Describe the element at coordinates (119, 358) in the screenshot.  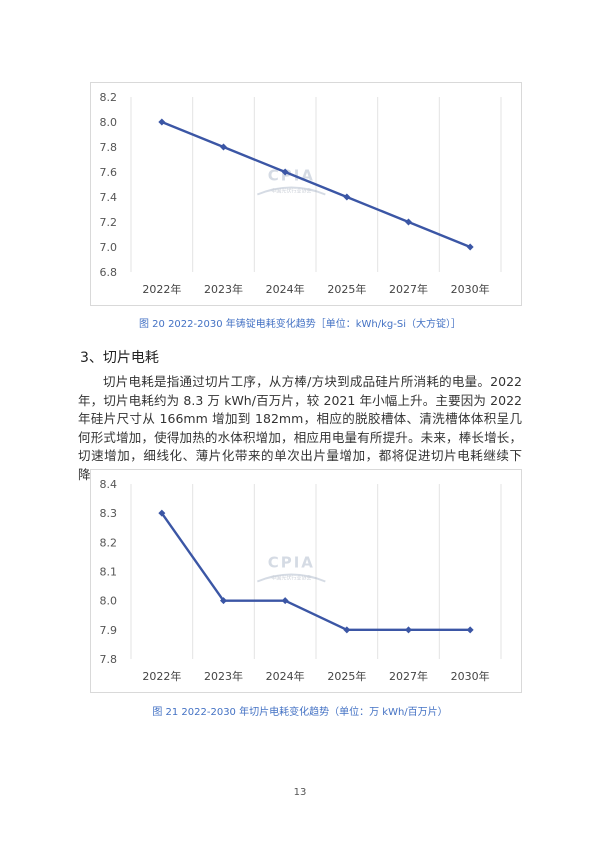
I see `section-heading: 3、切片电耗` at that location.